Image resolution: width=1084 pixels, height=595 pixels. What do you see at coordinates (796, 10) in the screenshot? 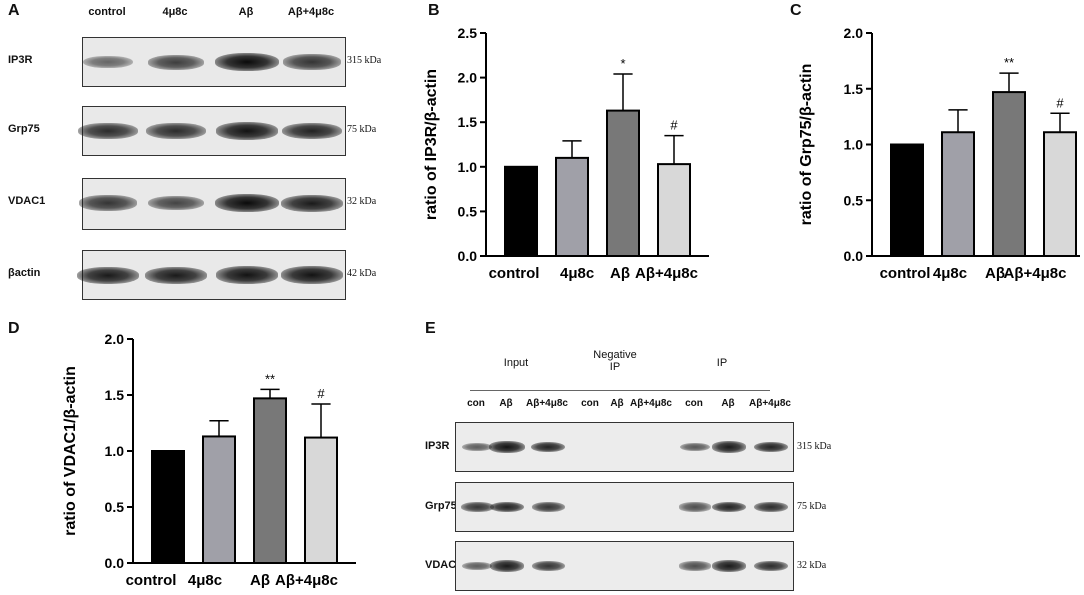
I see `panel-c-label: C` at bounding box center [796, 10].